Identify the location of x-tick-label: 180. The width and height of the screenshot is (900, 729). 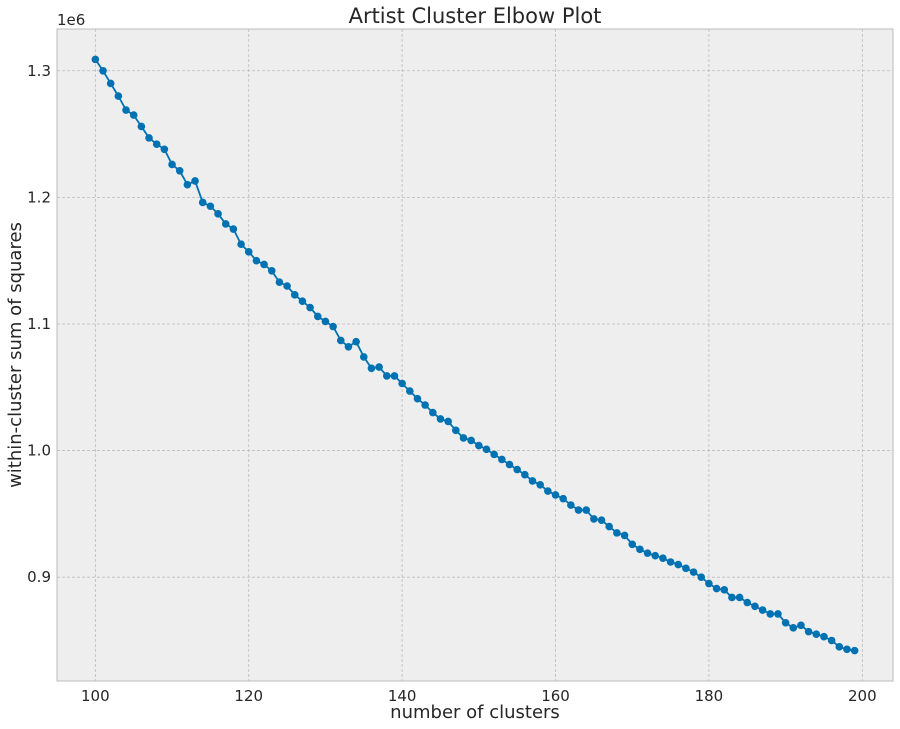
(709, 696).